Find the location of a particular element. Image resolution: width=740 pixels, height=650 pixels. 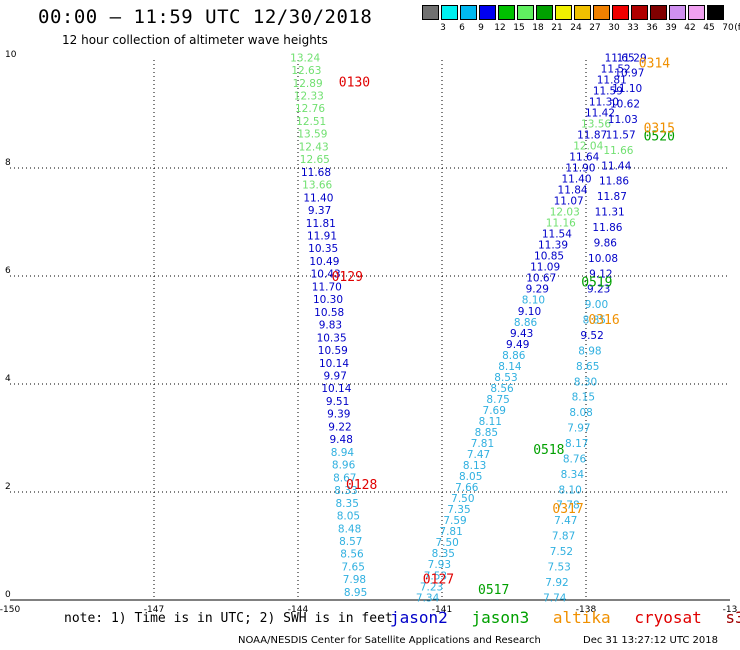

swh-value: 7.53 is located at coordinates (558, 567).